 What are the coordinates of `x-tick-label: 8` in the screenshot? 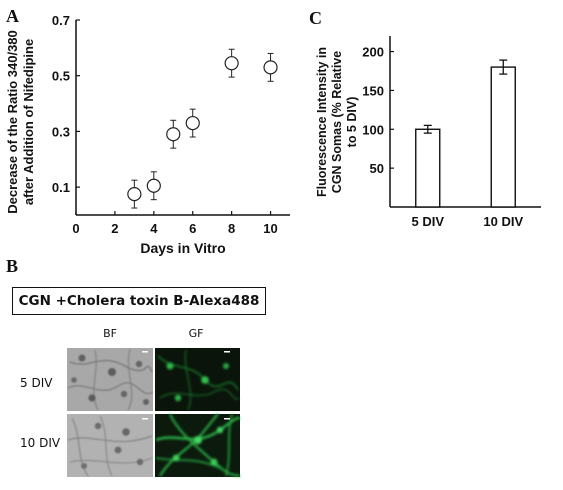 It's located at (231, 228).